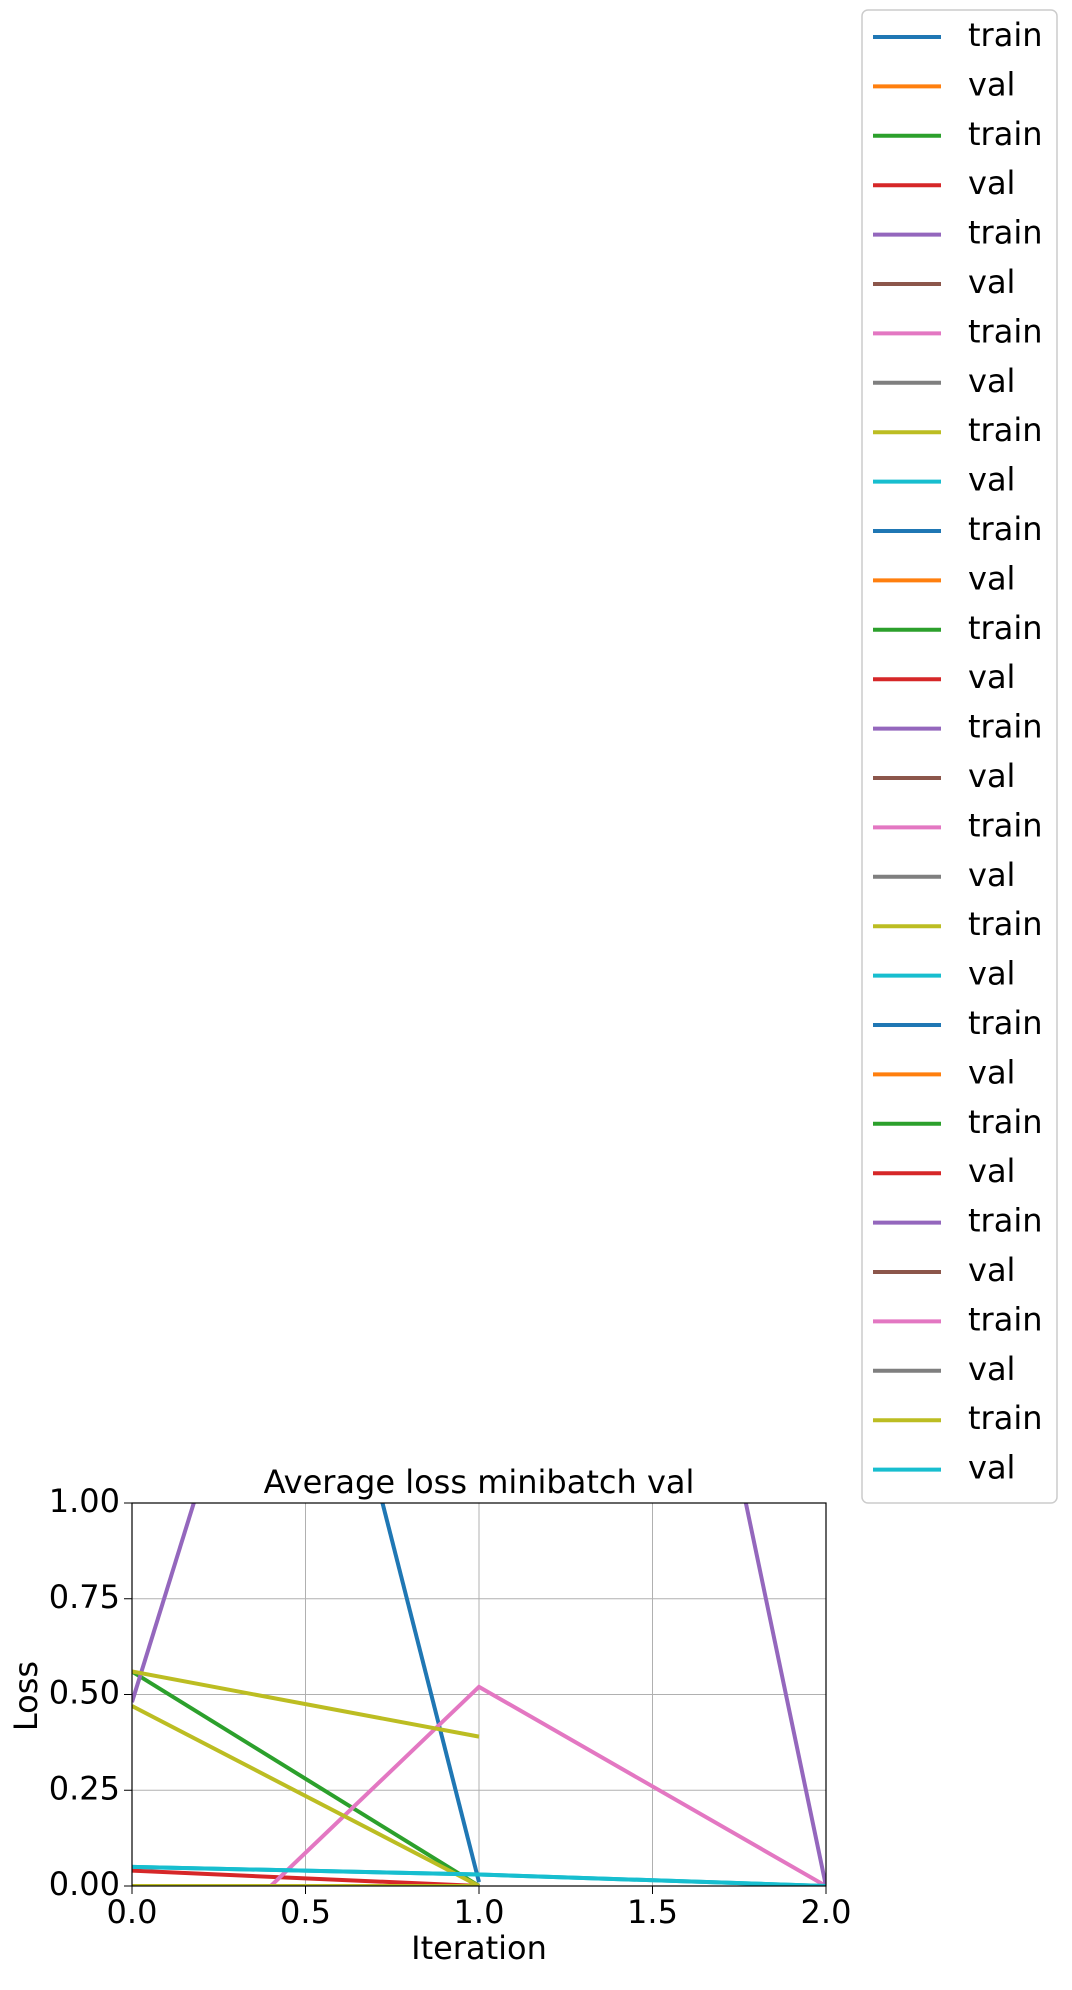 This screenshot has width=1072, height=1990. I want to click on plot-area, so click(479, 1694).